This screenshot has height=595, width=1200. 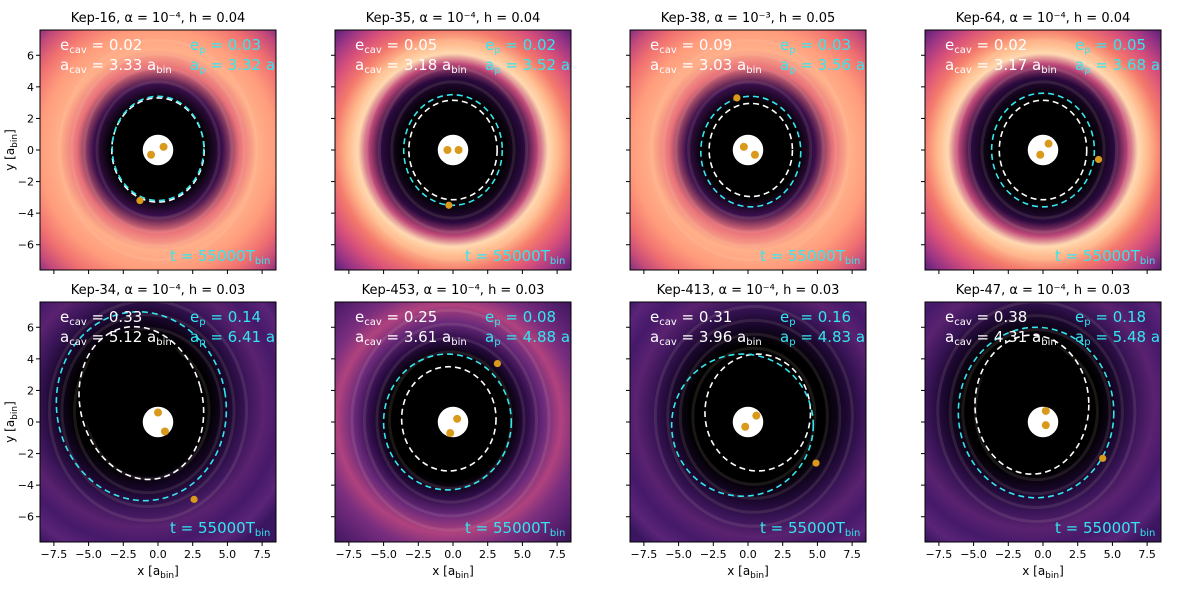 What do you see at coordinates (30, 87) in the screenshot?
I see `y-tick-label: 4` at bounding box center [30, 87].